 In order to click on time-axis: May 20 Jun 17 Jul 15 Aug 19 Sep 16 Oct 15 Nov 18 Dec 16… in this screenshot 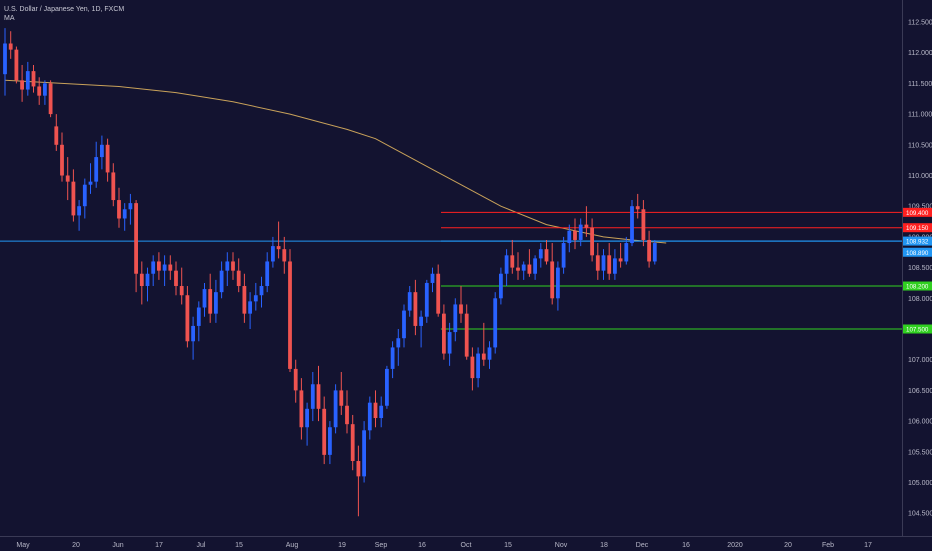, I will do `click(466, 543)`.